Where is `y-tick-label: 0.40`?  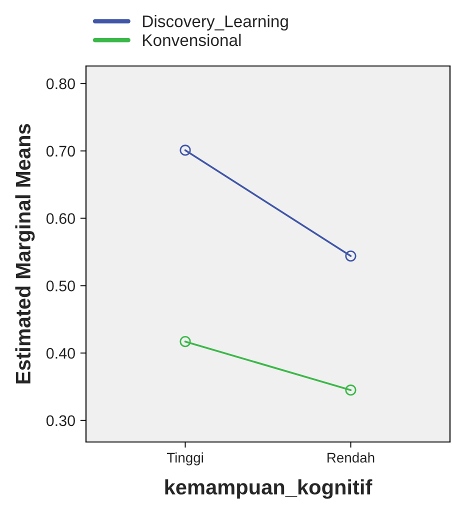
y-tick-label: 0.40 is located at coordinates (60, 353).